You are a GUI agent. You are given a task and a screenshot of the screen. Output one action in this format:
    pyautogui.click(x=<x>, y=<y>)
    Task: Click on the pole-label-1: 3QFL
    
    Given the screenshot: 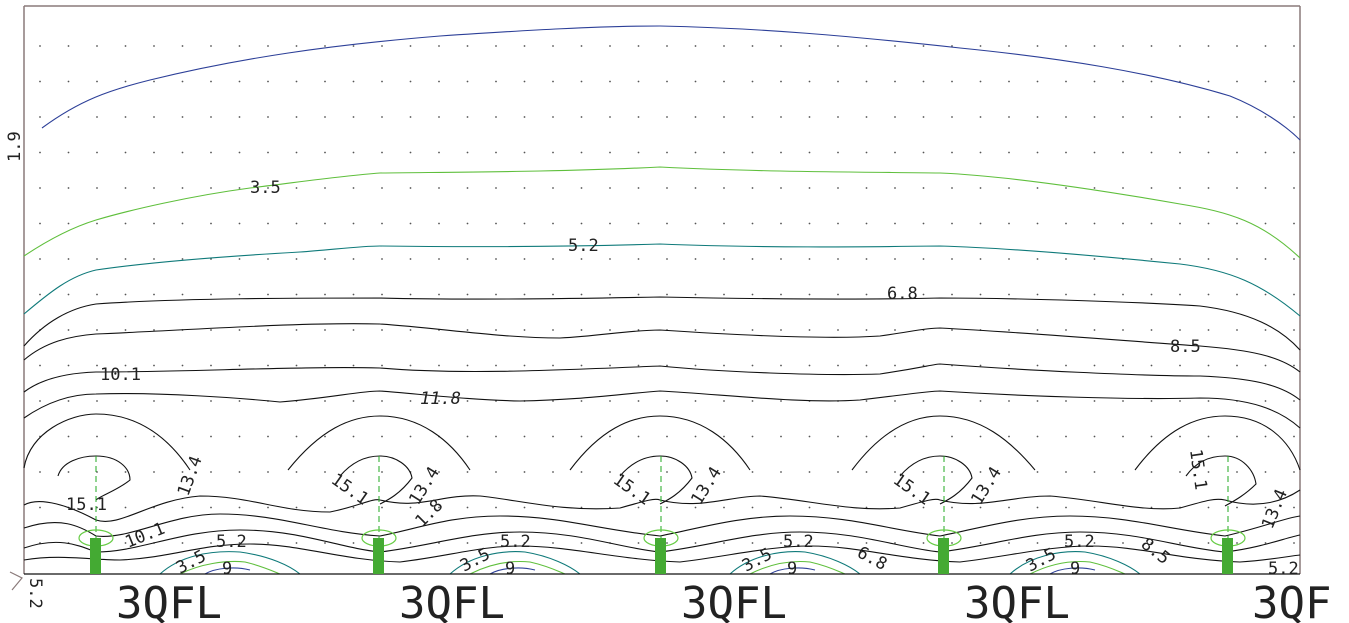 What is the action you would take?
    pyautogui.click(x=169, y=600)
    